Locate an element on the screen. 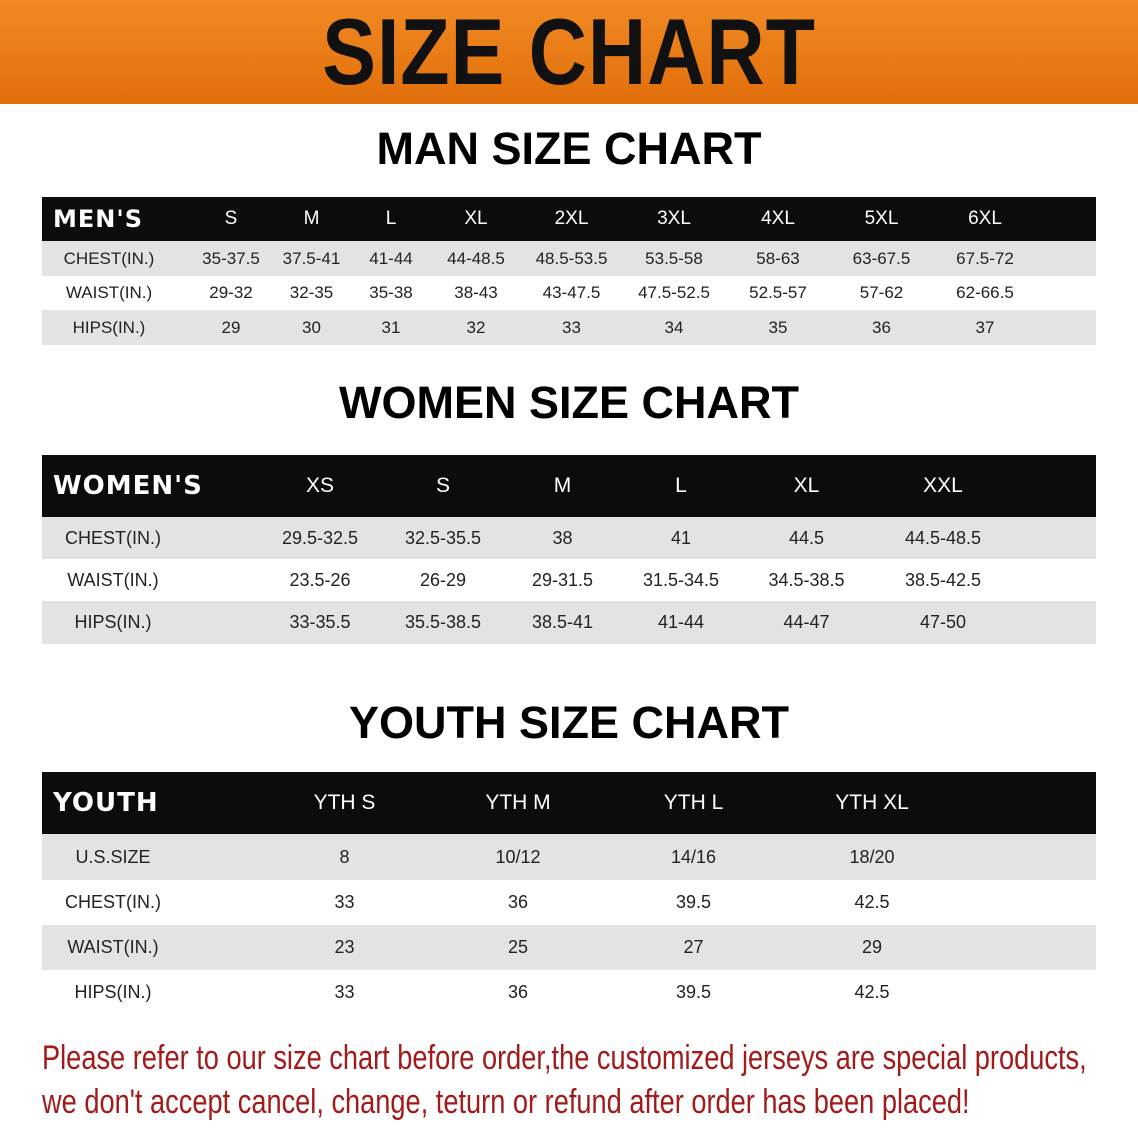 This screenshot has height=1132, width=1138. size-column-header: YTH L is located at coordinates (693, 802).